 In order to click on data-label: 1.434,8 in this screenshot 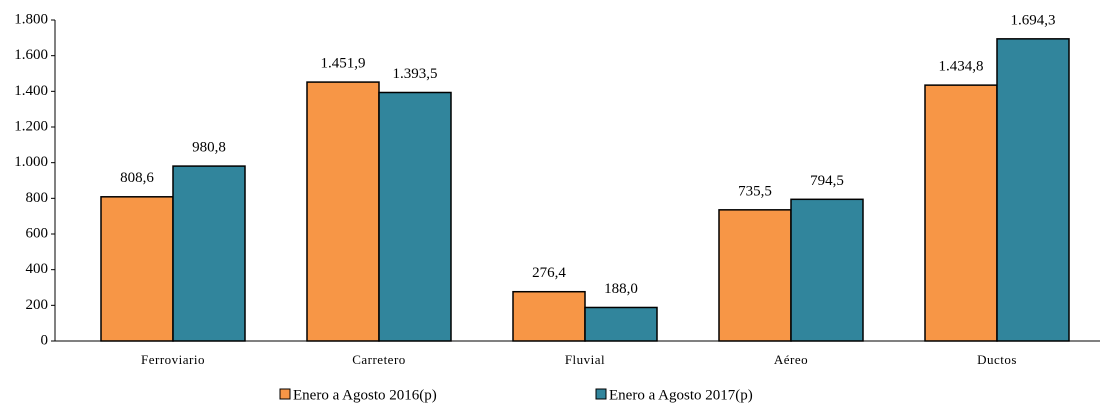, I will do `click(961, 67)`.